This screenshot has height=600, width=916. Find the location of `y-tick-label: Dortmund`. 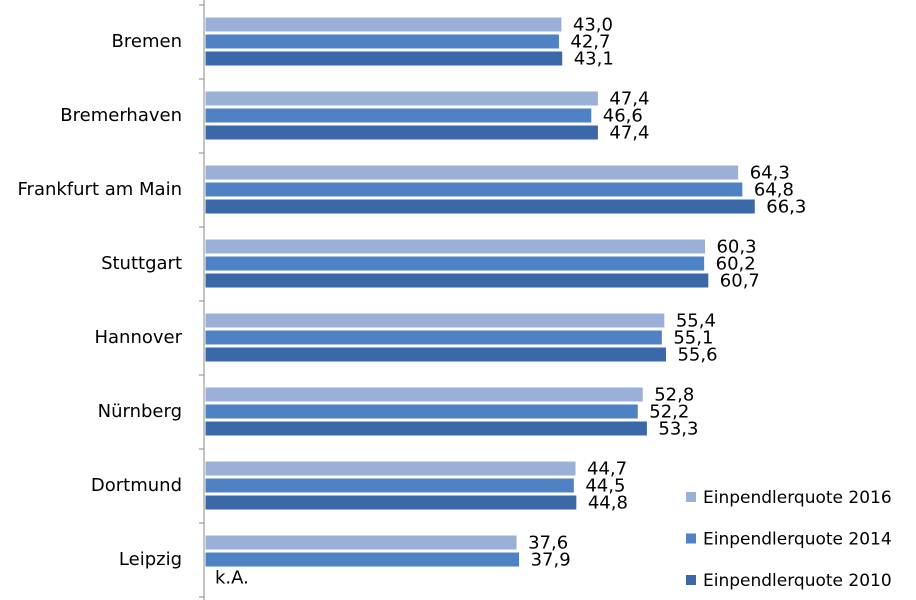

y-tick-label: Dortmund is located at coordinates (136, 485).